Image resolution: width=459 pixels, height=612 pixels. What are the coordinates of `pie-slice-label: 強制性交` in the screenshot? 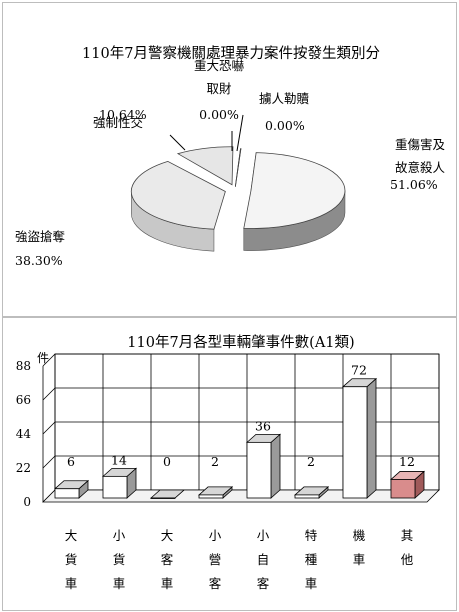 It's located at (118, 122).